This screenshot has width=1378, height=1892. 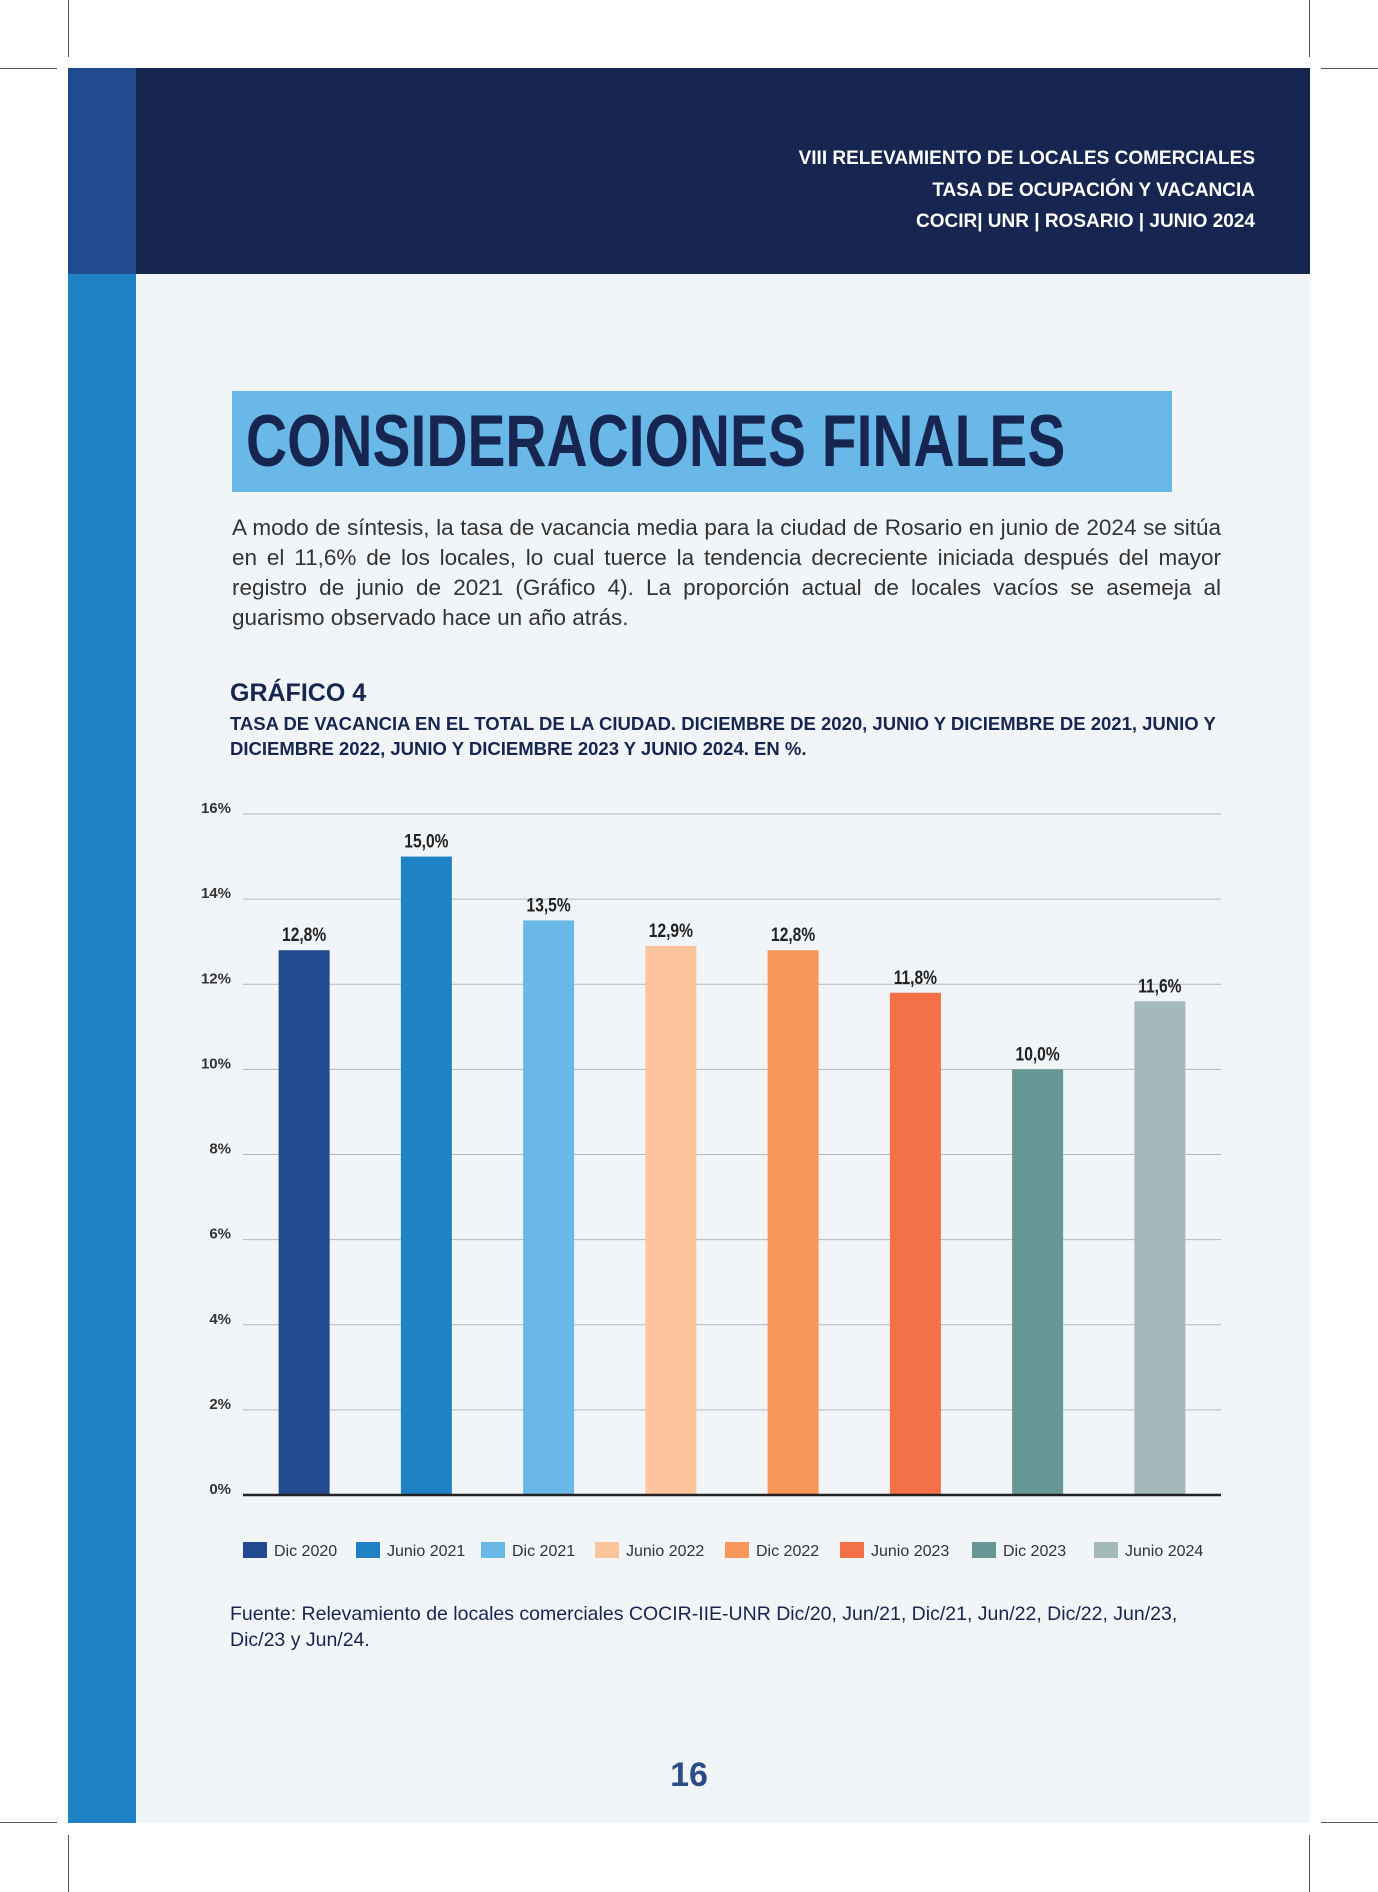 What do you see at coordinates (1026, 158) in the screenshot?
I see `header-line-1: VIII RELEVAMIENTO DE LOCALES COMERCIALES` at bounding box center [1026, 158].